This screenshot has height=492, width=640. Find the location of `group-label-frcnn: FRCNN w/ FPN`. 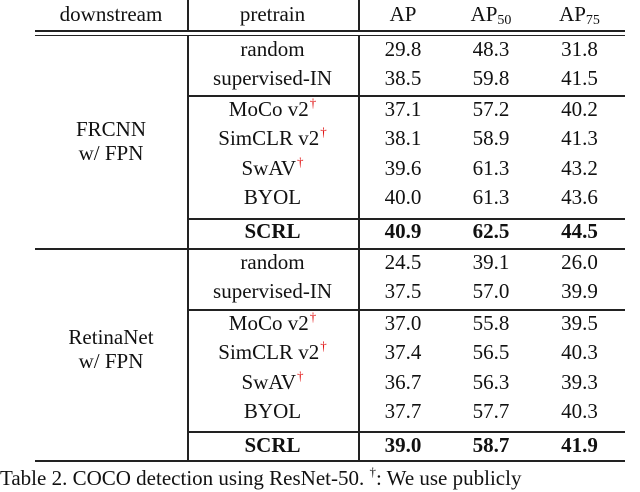

group-label-frcnn: FRCNN w/ FPN is located at coordinates (111, 141).